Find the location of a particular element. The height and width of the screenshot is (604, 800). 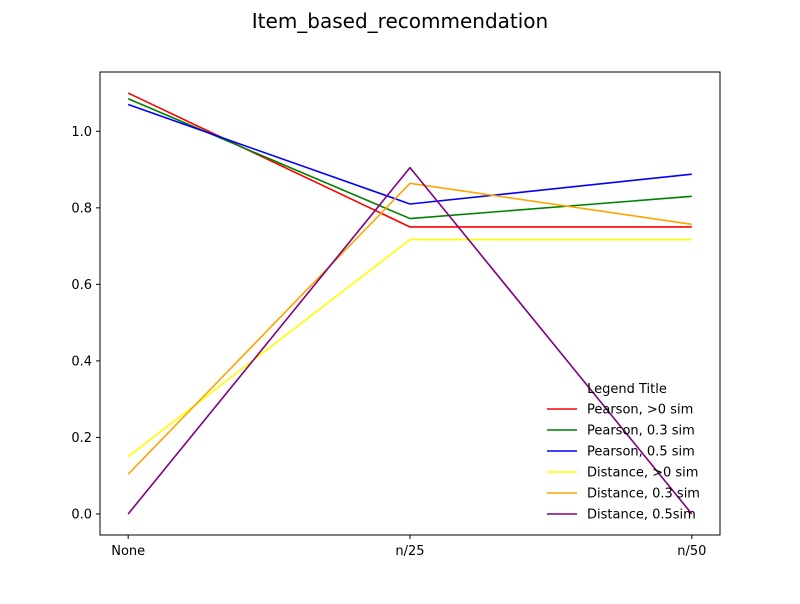

legend-item: Pearson, >0 sim is located at coordinates (620, 410).